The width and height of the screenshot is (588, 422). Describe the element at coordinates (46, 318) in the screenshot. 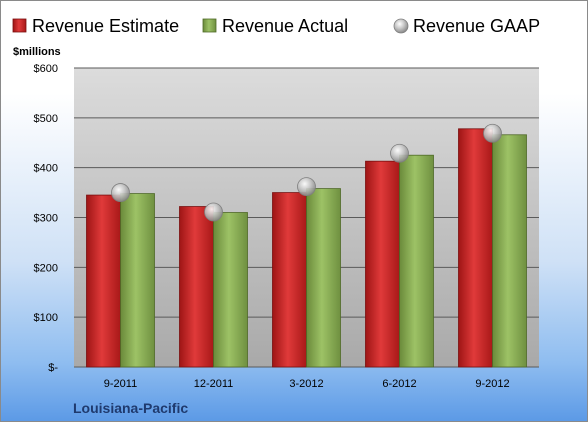

I see `y-tick-label: $100` at that location.